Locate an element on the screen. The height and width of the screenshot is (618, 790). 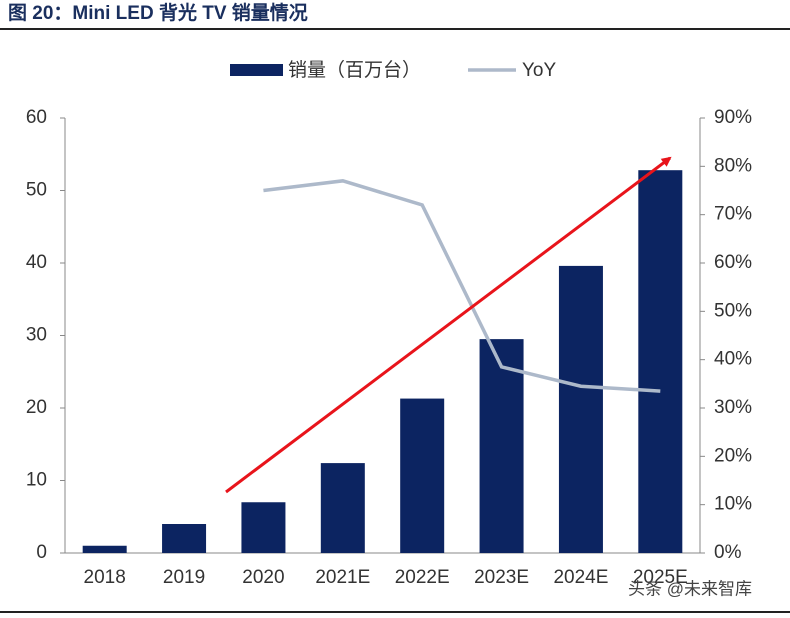
y2-tick-label: 20% is located at coordinates (733, 455).